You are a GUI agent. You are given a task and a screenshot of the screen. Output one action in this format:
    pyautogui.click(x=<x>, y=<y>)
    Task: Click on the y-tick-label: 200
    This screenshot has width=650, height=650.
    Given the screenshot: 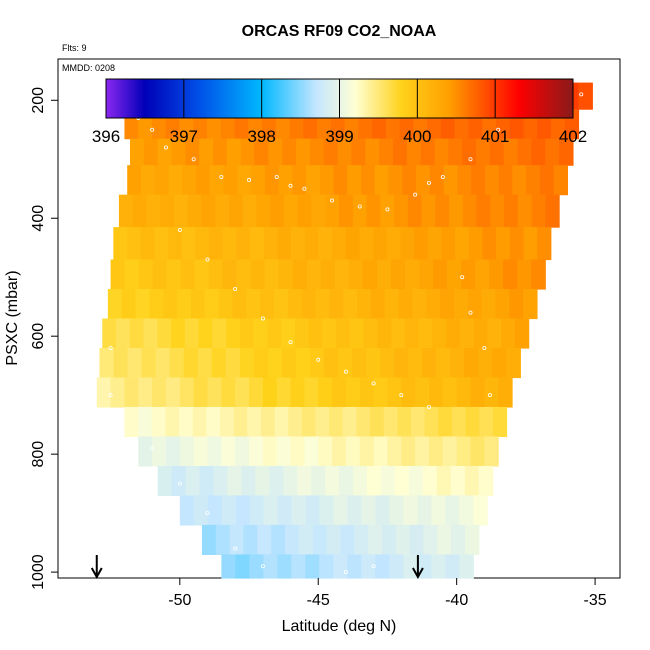 What is the action you would take?
    pyautogui.click(x=38, y=100)
    